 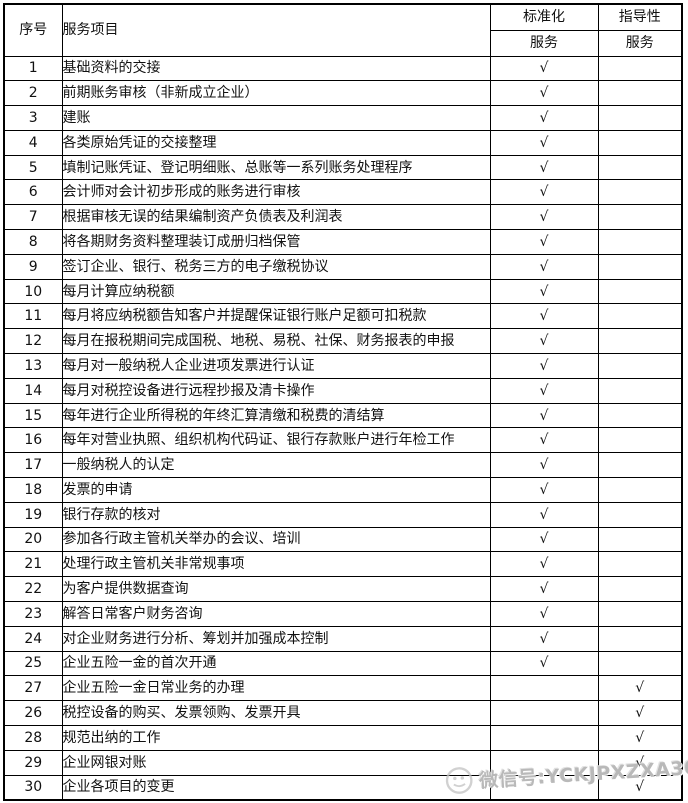 What do you see at coordinates (33, 490) in the screenshot?
I see `row-number: 18` at bounding box center [33, 490].